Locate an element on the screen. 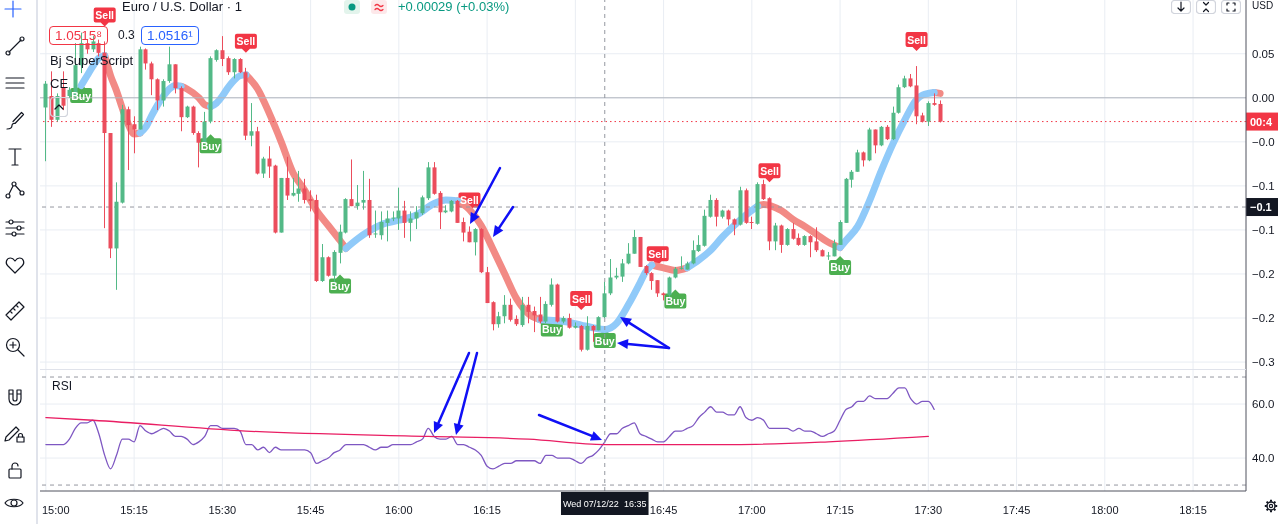 The image size is (1278, 524). y-tick-label: −0.3 is located at coordinates (1263, 362).